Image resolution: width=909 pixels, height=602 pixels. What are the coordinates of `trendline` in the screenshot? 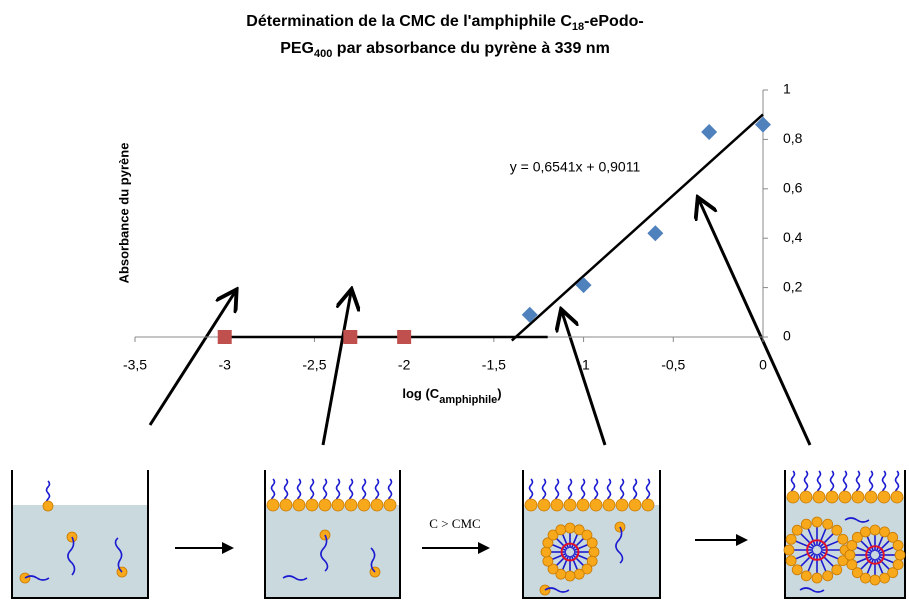 It's located at (637, 227).